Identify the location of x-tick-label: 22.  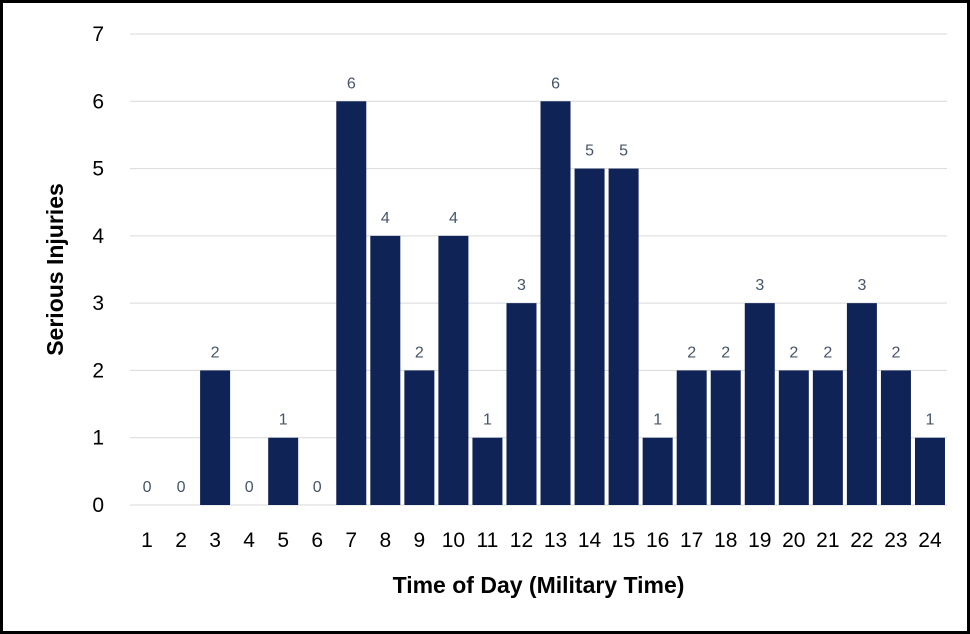
(861, 540).